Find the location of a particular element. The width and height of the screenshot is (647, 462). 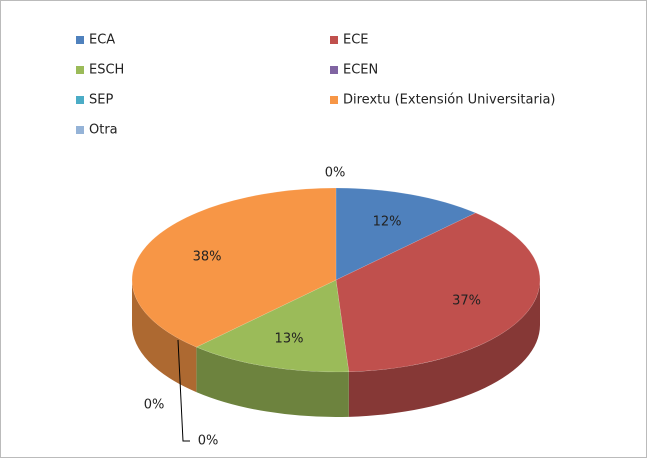

leader-line is located at coordinates (183, 390).